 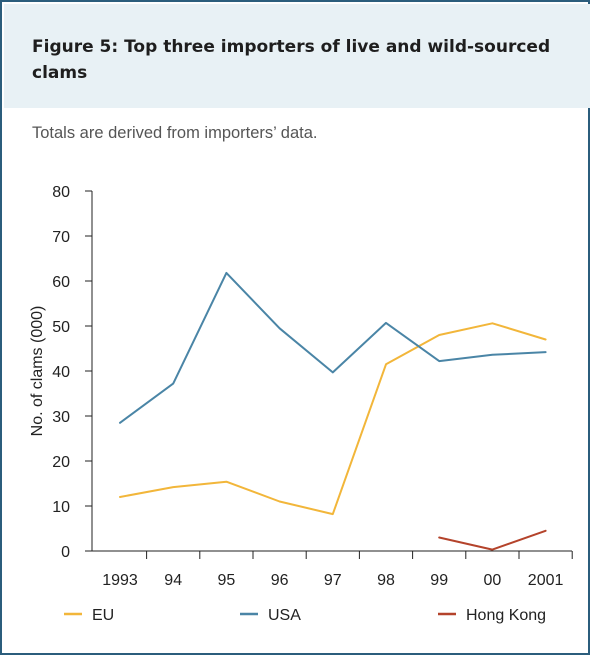 I want to click on legend-label-eu: EU, so click(x=103, y=615).